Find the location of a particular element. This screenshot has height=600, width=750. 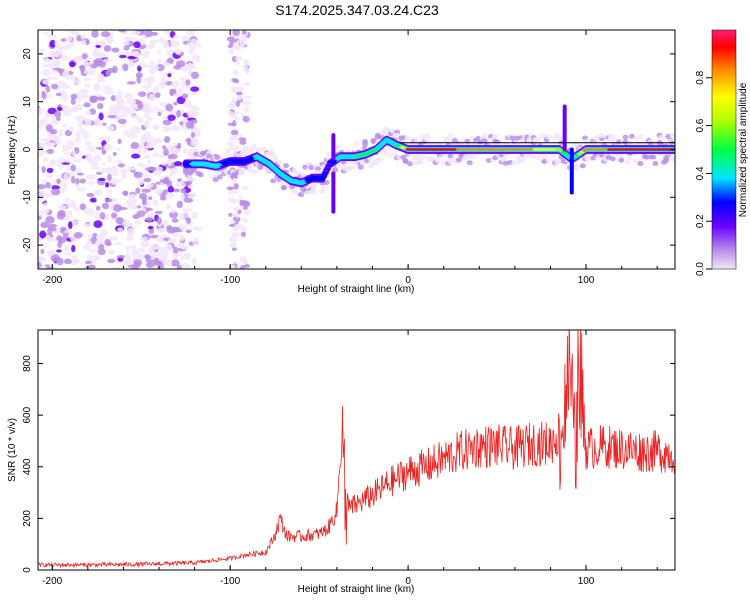

colorbar-tick-label: 0.4 is located at coordinates (700, 173).